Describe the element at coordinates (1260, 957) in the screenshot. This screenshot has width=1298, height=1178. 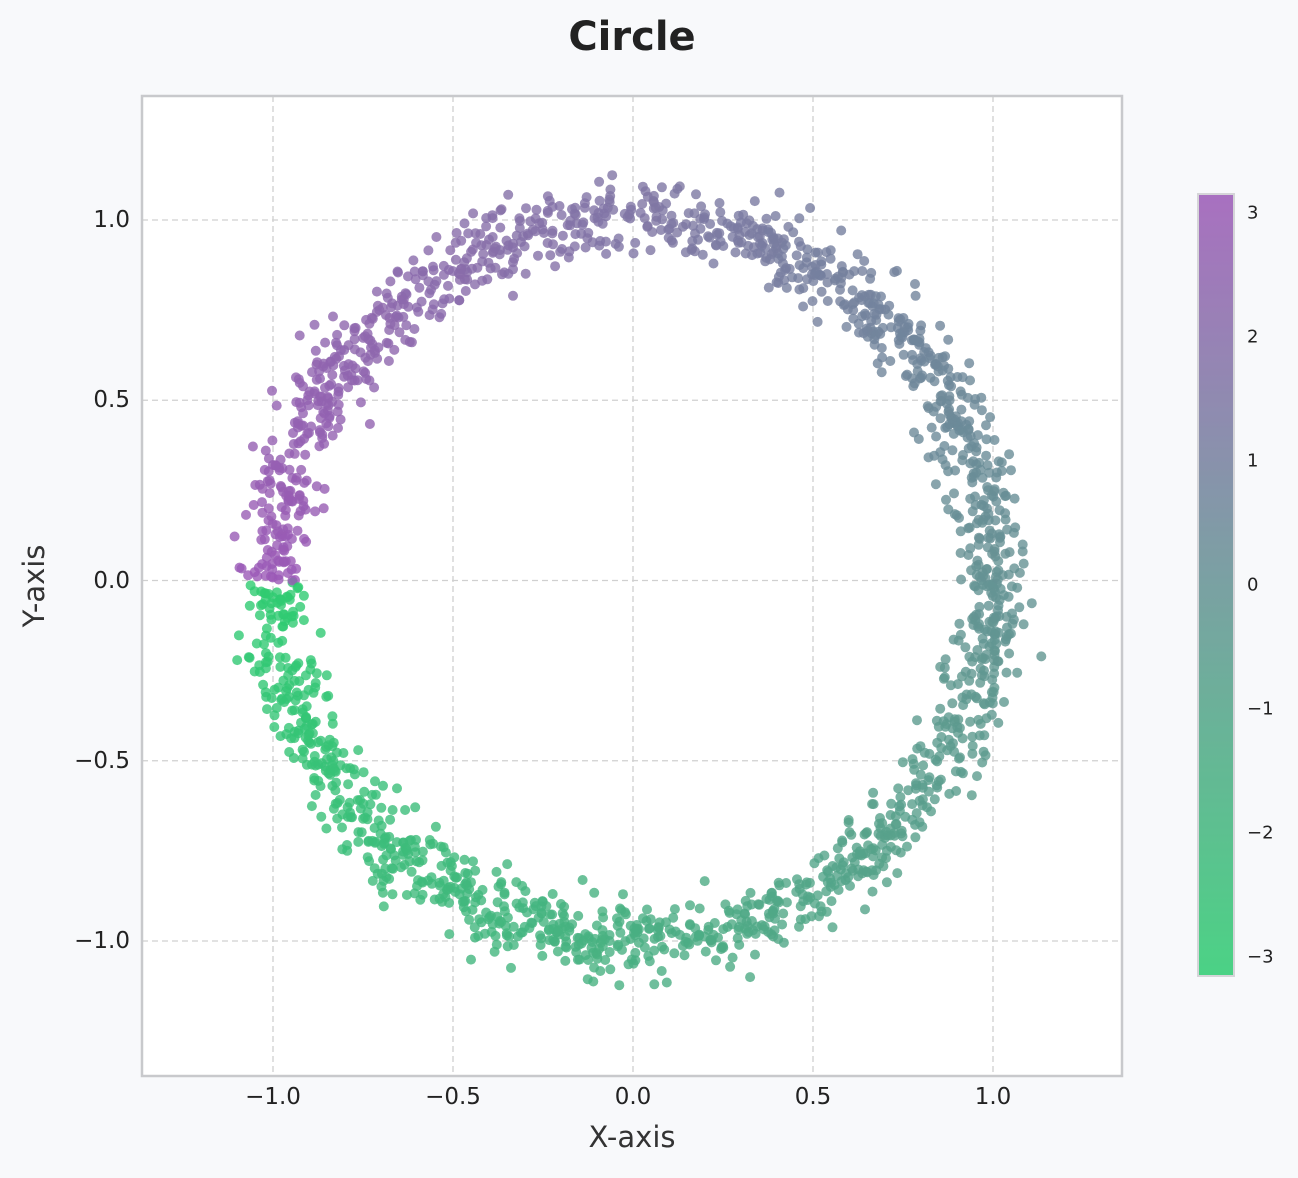
I see `colorbar-tick-label: −3` at that location.